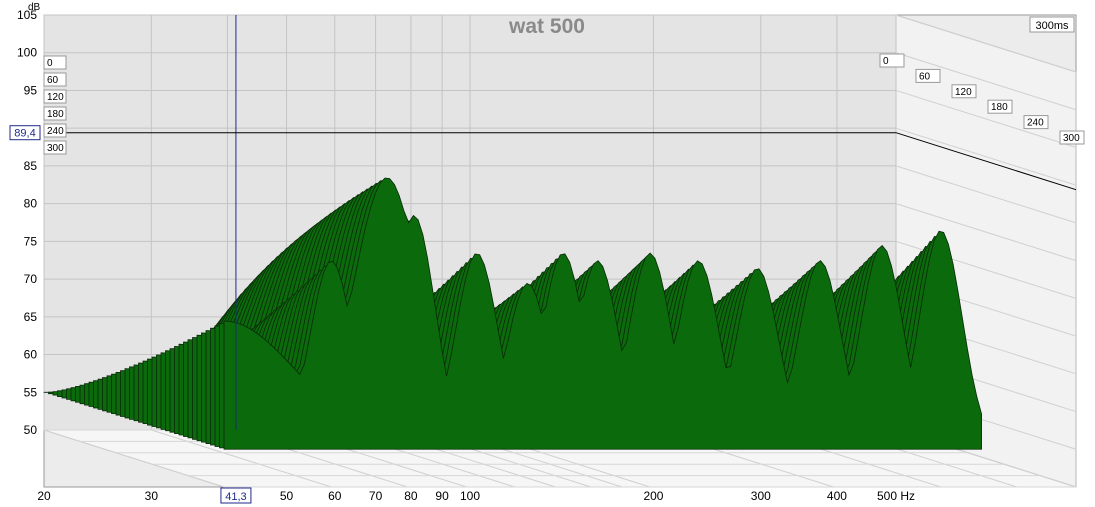 The image size is (1095, 507). I want to click on y-tick-label: 60, so click(31, 355).